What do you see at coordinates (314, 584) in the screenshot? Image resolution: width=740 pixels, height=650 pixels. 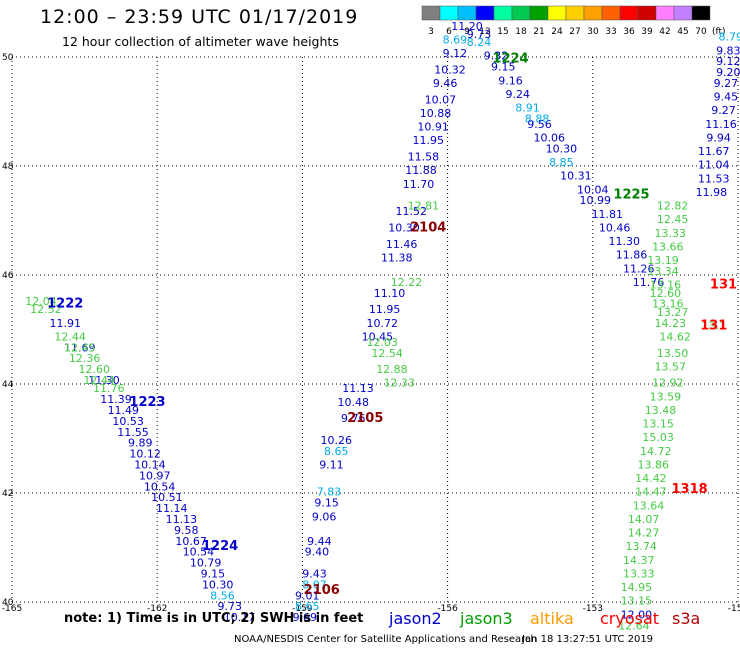 I see `wave-height-point: 8.07` at bounding box center [314, 584].